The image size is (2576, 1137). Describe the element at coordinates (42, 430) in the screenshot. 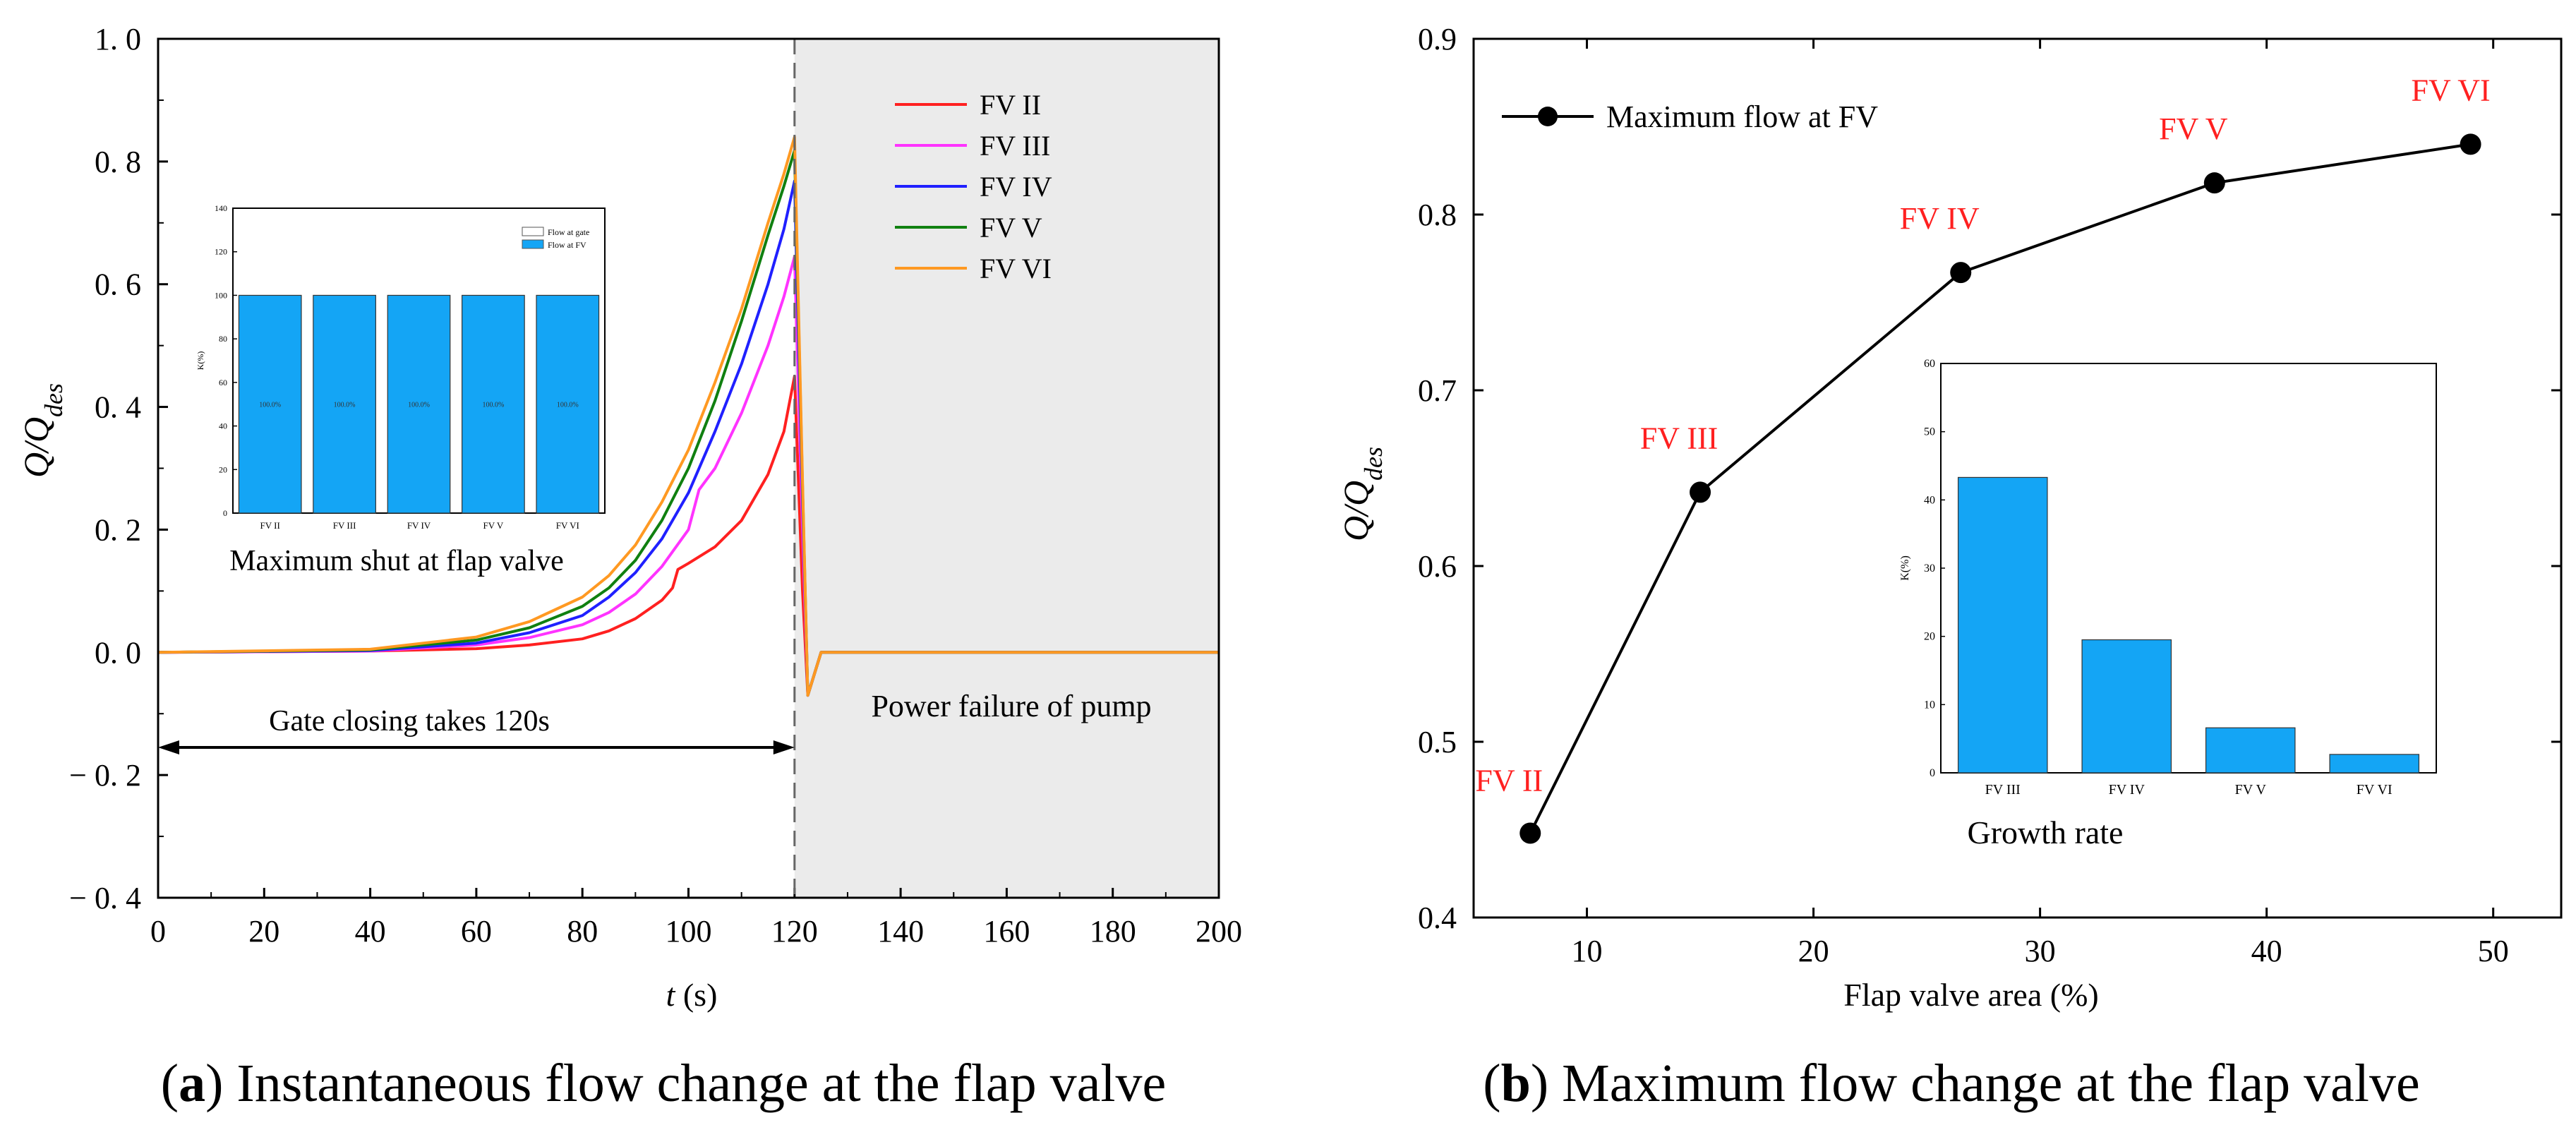

I see `panel-a-y-axis-label: Q/Qdes` at that location.